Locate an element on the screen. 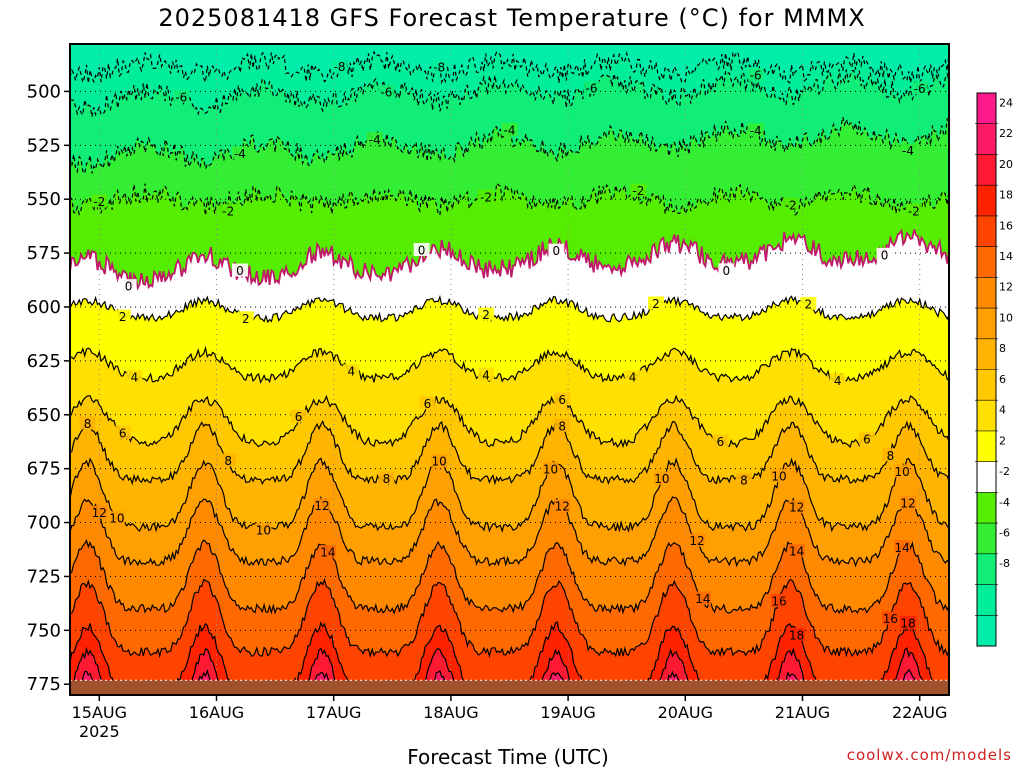 Image resolution: width=1024 pixels, height=769 pixels. isotherm--6 is located at coordinates (509, 92).